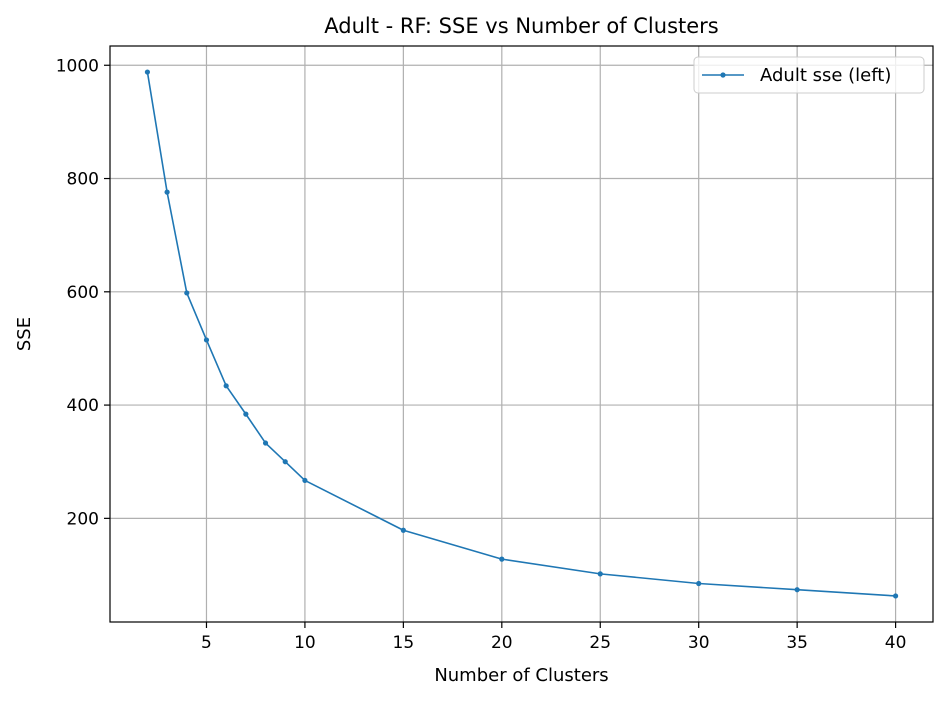 The height and width of the screenshot is (704, 951). Describe the element at coordinates (699, 643) in the screenshot. I see `x-tick-label: 30` at that location.